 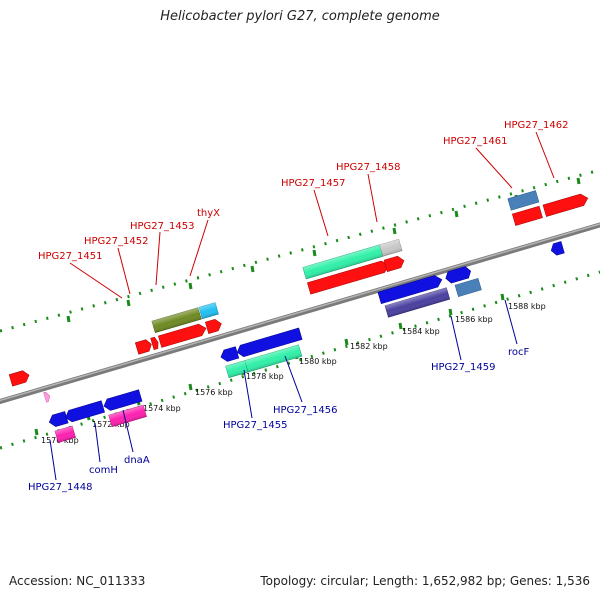 What do you see at coordinates (77, 581) in the screenshot?
I see `accession-text: Accession: NC_011333` at bounding box center [77, 581].